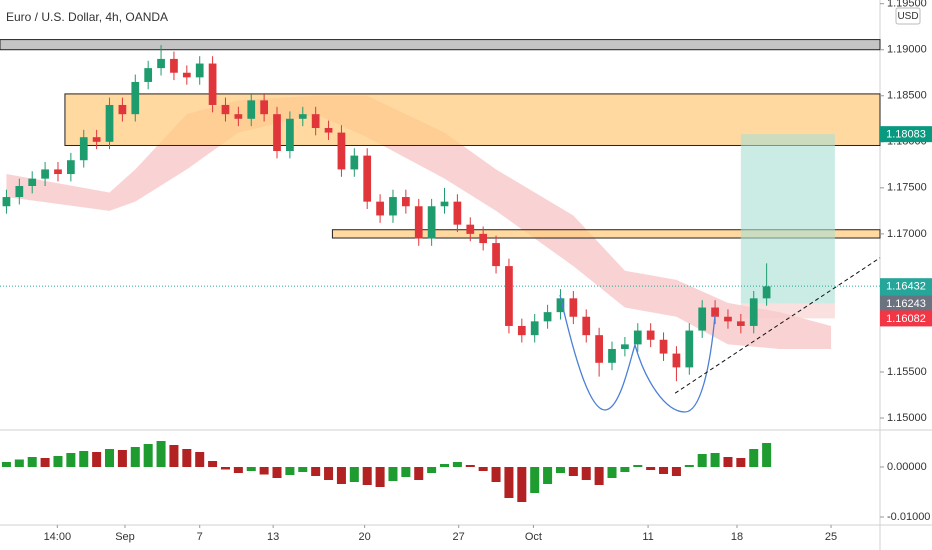 This screenshot has width=932, height=550. Describe the element at coordinates (459, 537) in the screenshot. I see `x-tick-label: 27` at that location.